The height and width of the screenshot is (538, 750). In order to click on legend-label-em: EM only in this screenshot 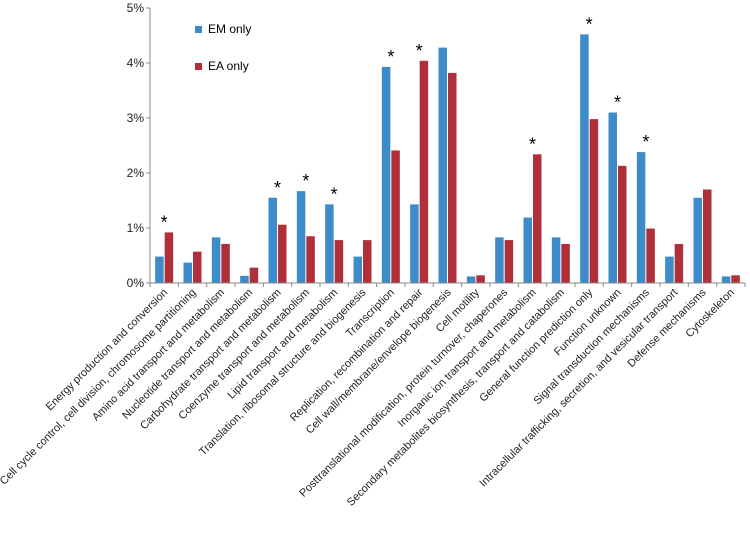, I will do `click(229, 29)`.